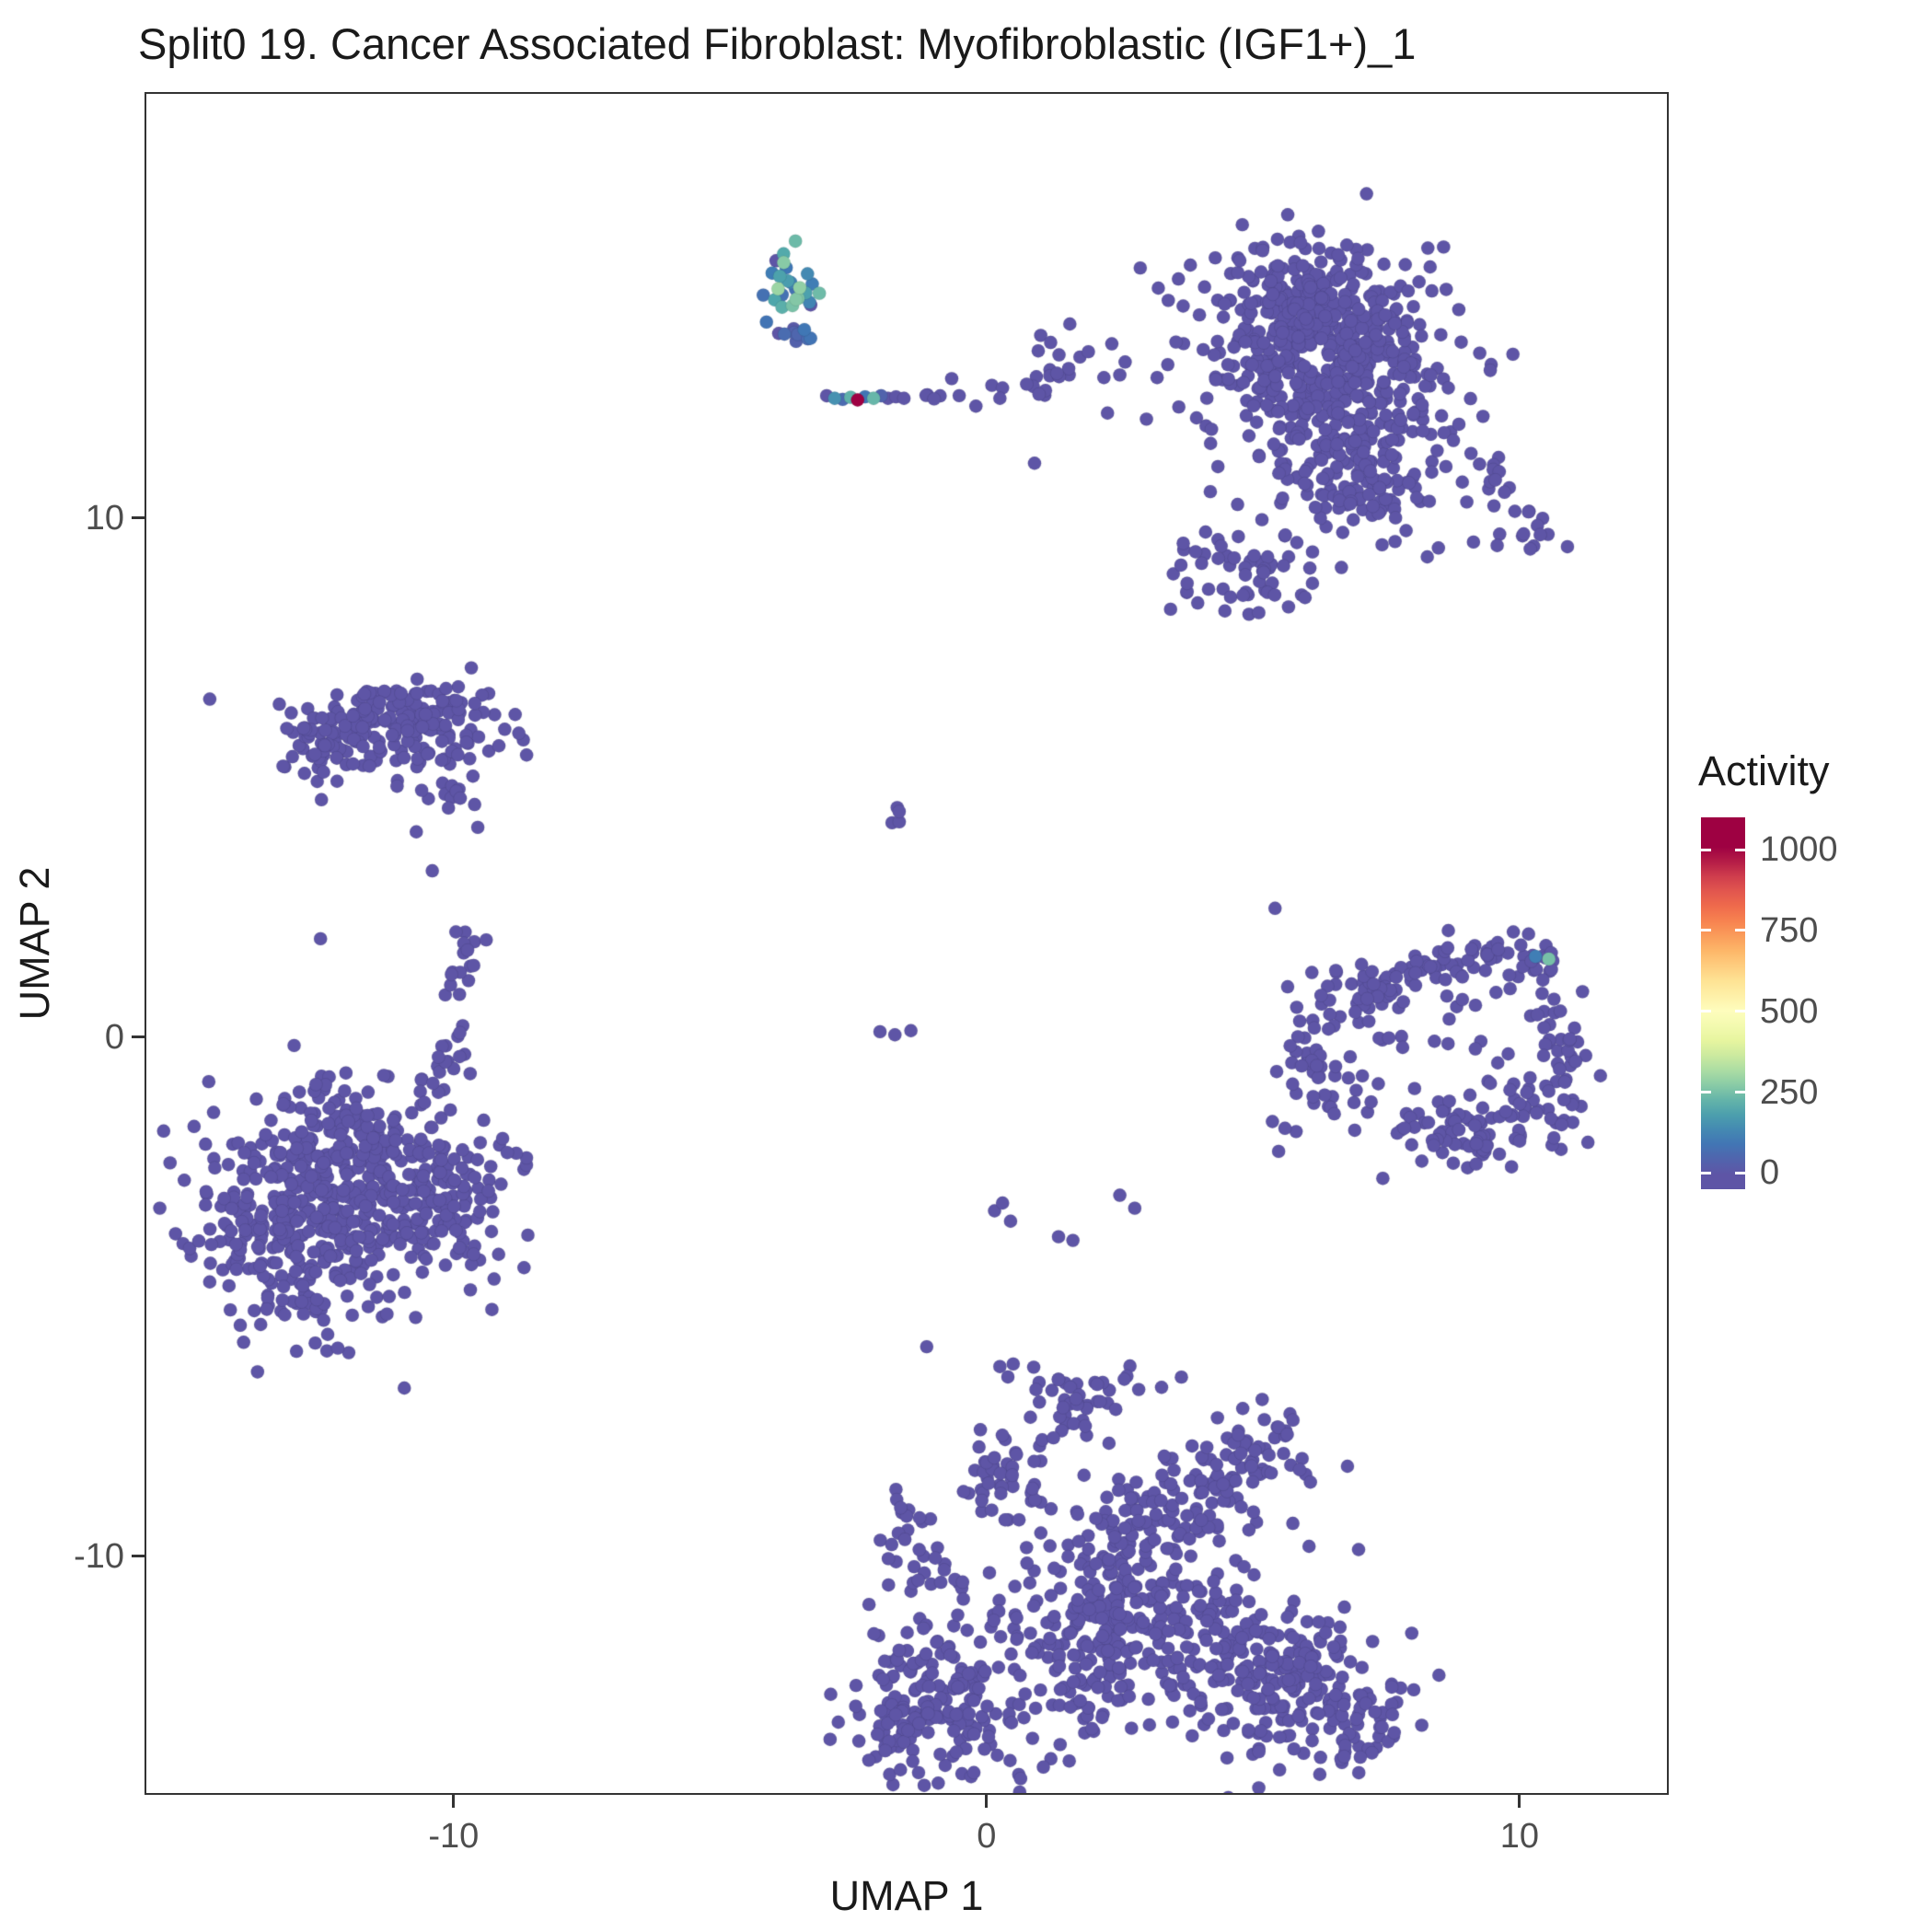  What do you see at coordinates (1764, 771) in the screenshot?
I see `legend-title: Activity` at bounding box center [1764, 771].